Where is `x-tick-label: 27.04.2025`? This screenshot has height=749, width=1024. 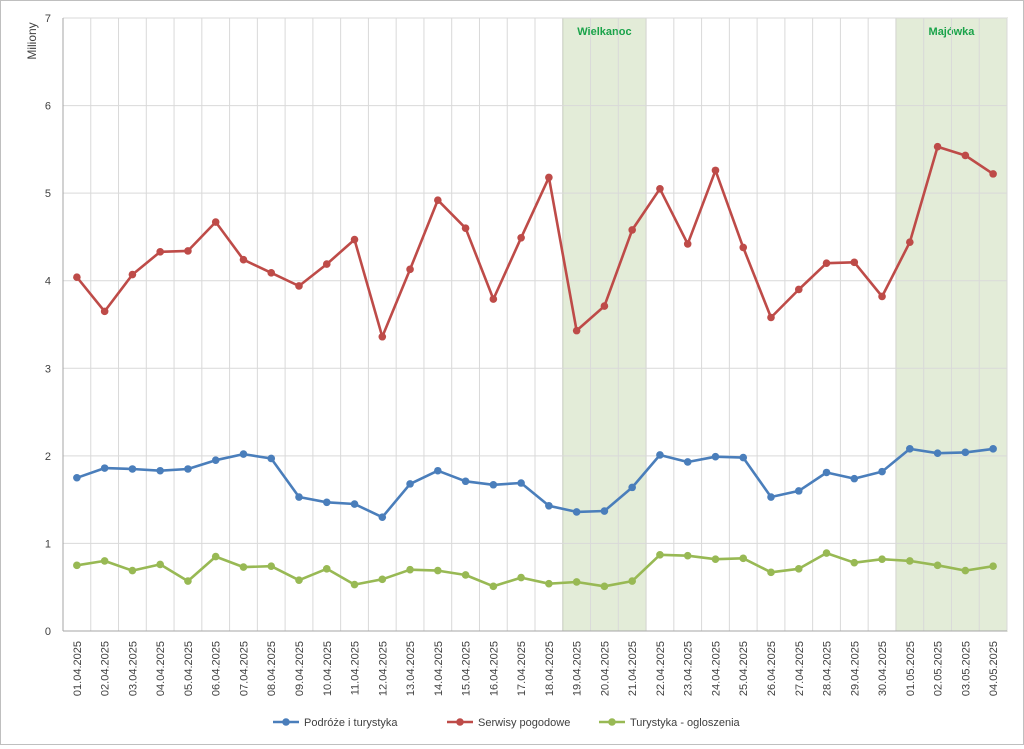 x-tick-label: 27.04.2025 is located at coordinates (800, 668).